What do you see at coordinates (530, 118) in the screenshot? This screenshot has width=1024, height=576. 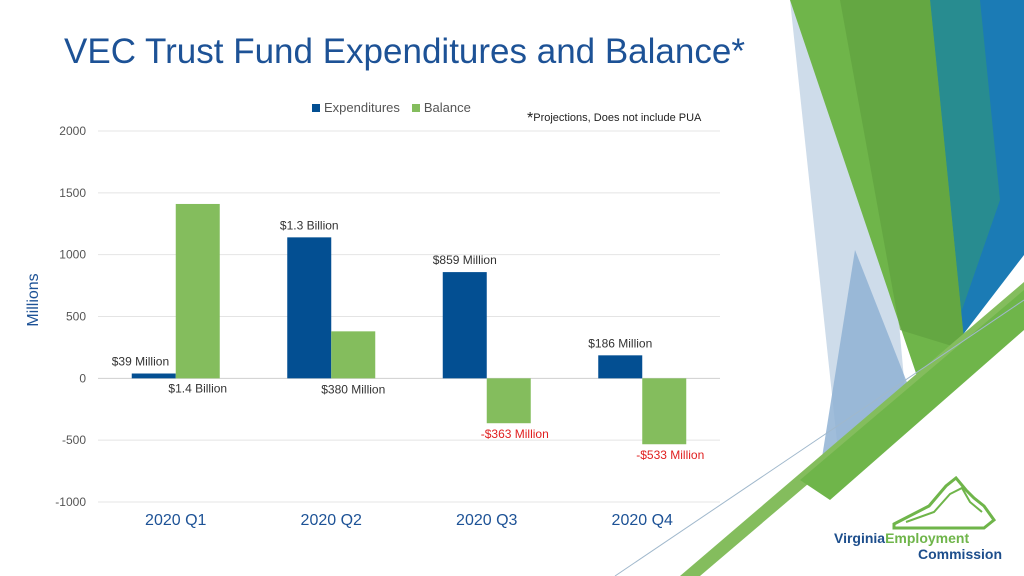 I see `footnote-asterisk: *` at bounding box center [530, 118].